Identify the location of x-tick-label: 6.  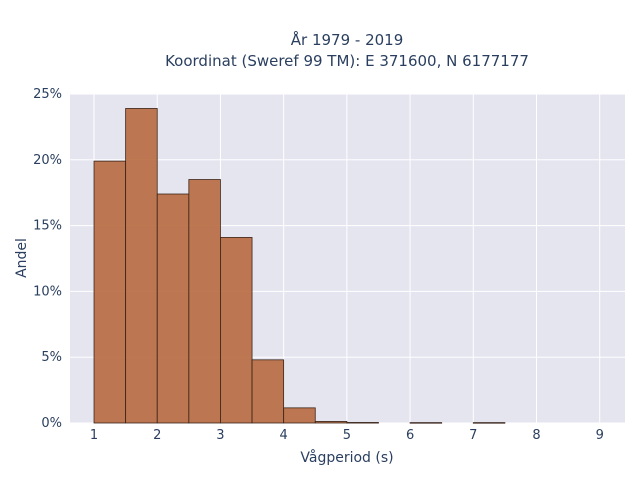
(410, 435).